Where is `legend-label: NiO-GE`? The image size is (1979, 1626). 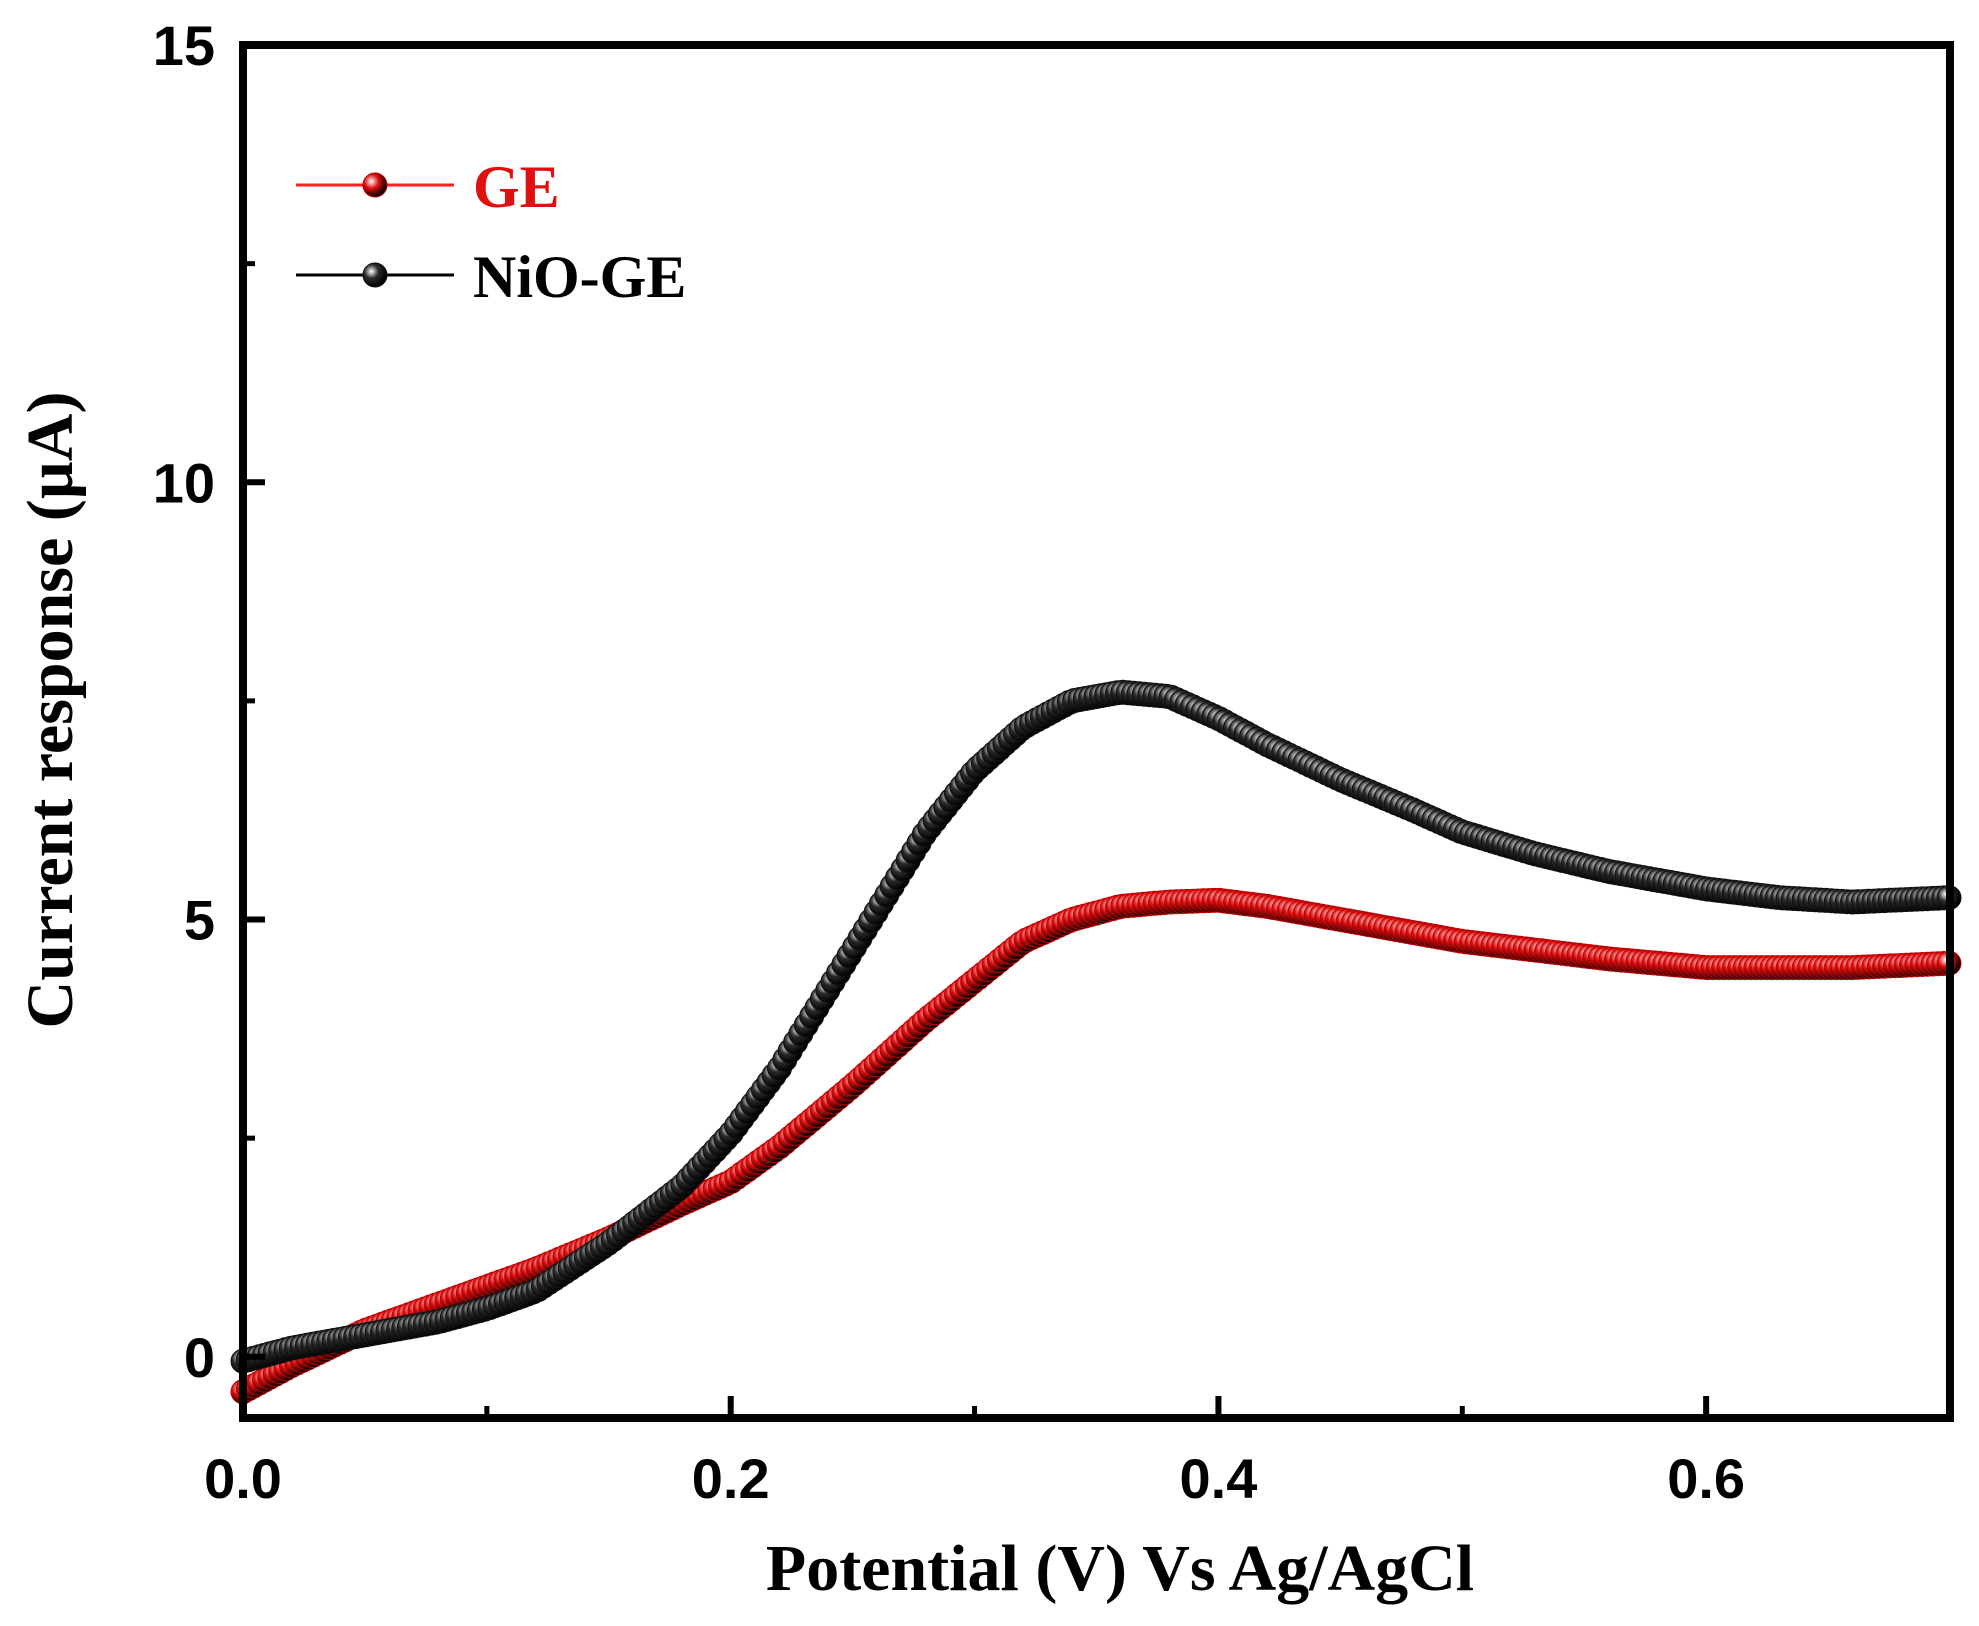
legend-label: NiO-GE is located at coordinates (579, 277).